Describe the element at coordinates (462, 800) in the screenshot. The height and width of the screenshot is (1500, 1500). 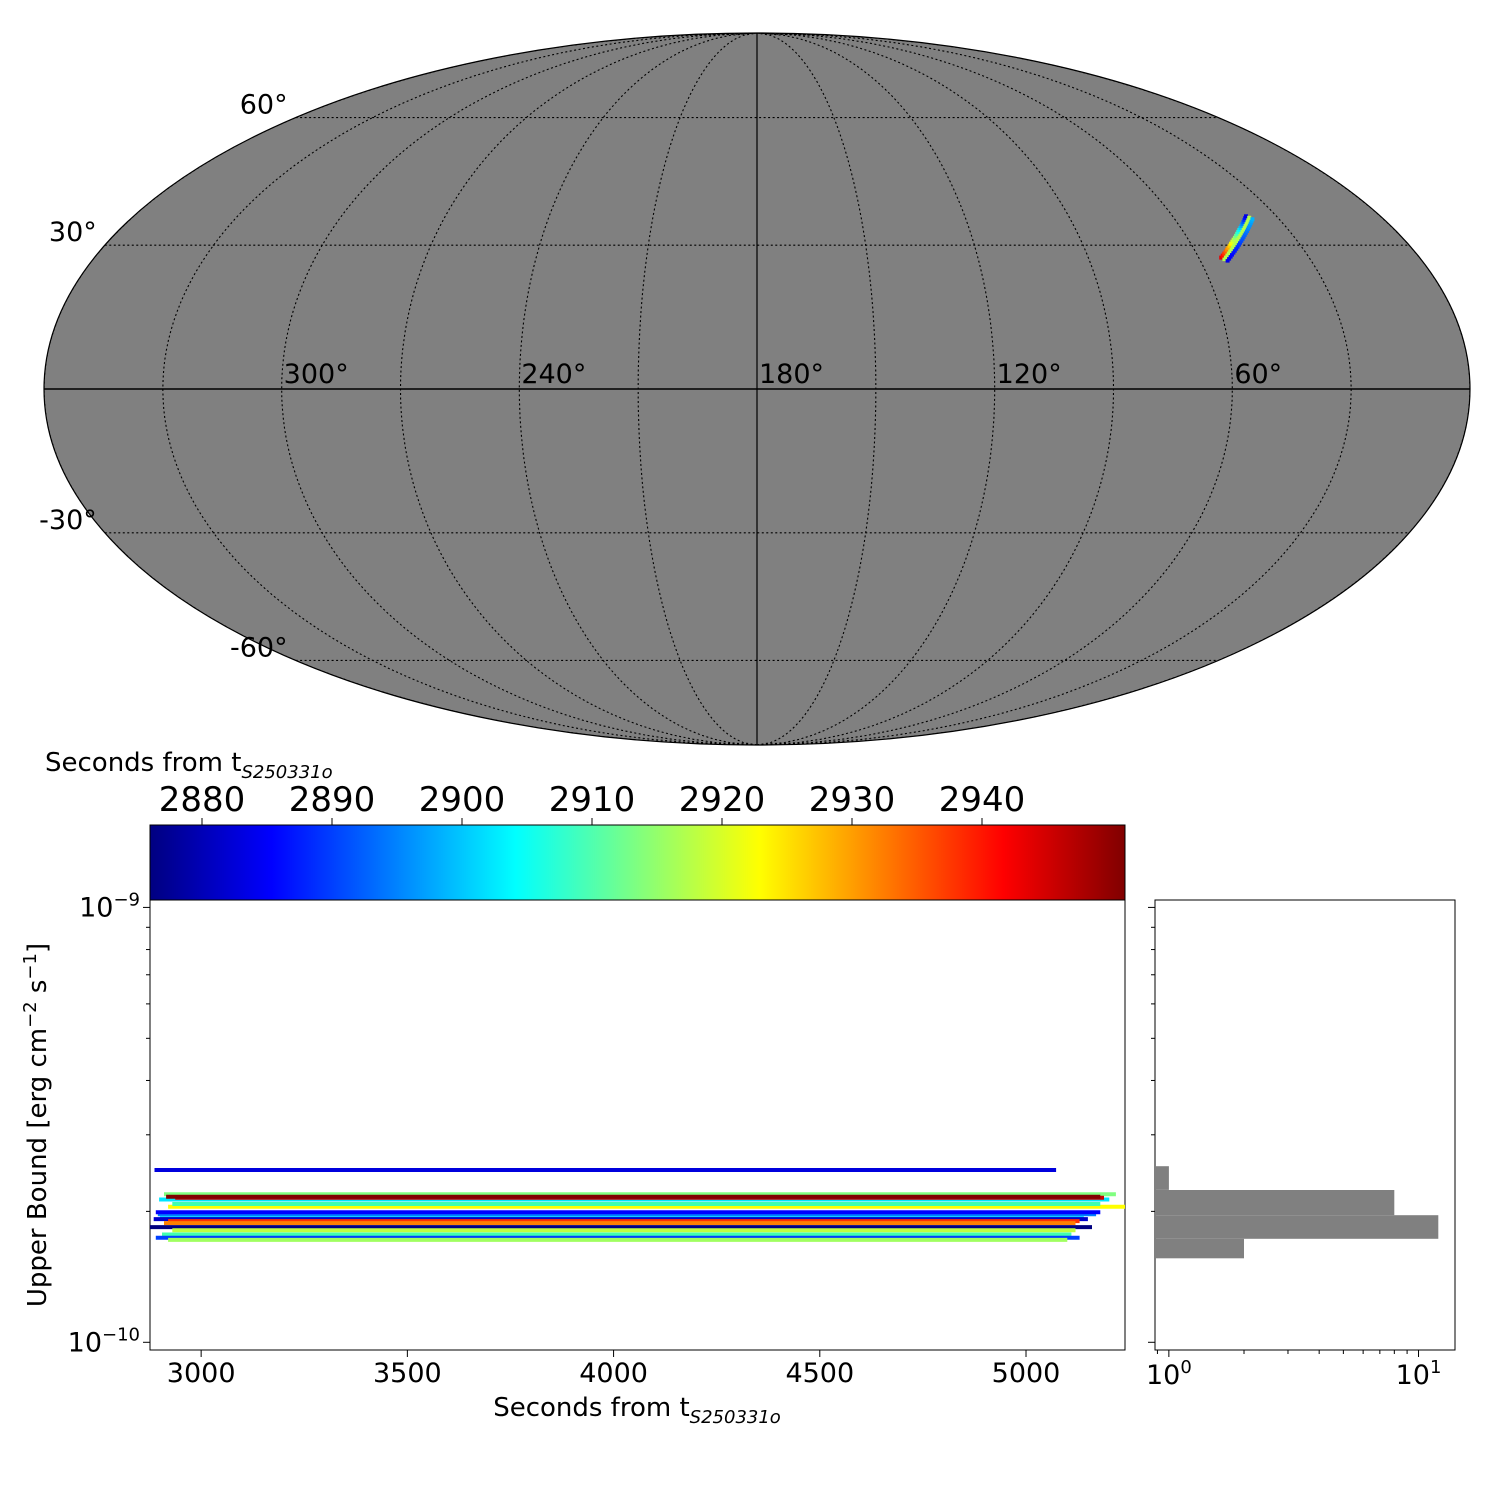
I see `colorbar-tick-label: 2900` at that location.